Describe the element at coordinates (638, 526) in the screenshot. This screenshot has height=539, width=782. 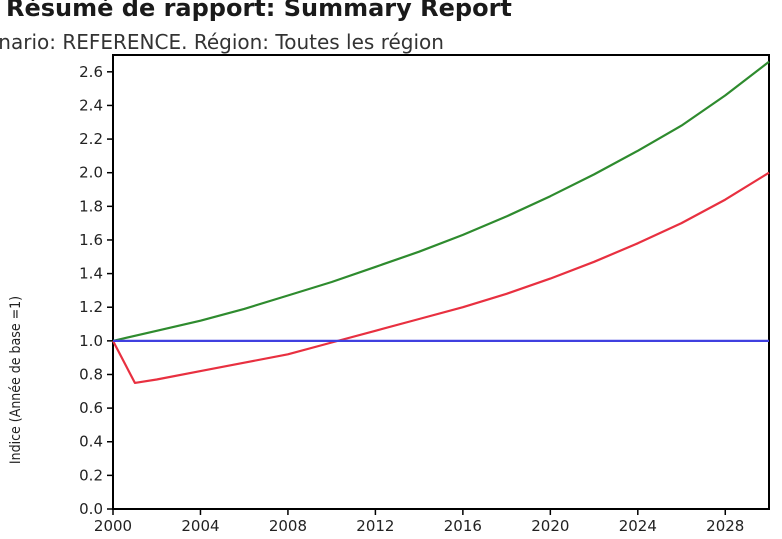
I see `x-tick-label: 2024` at that location.